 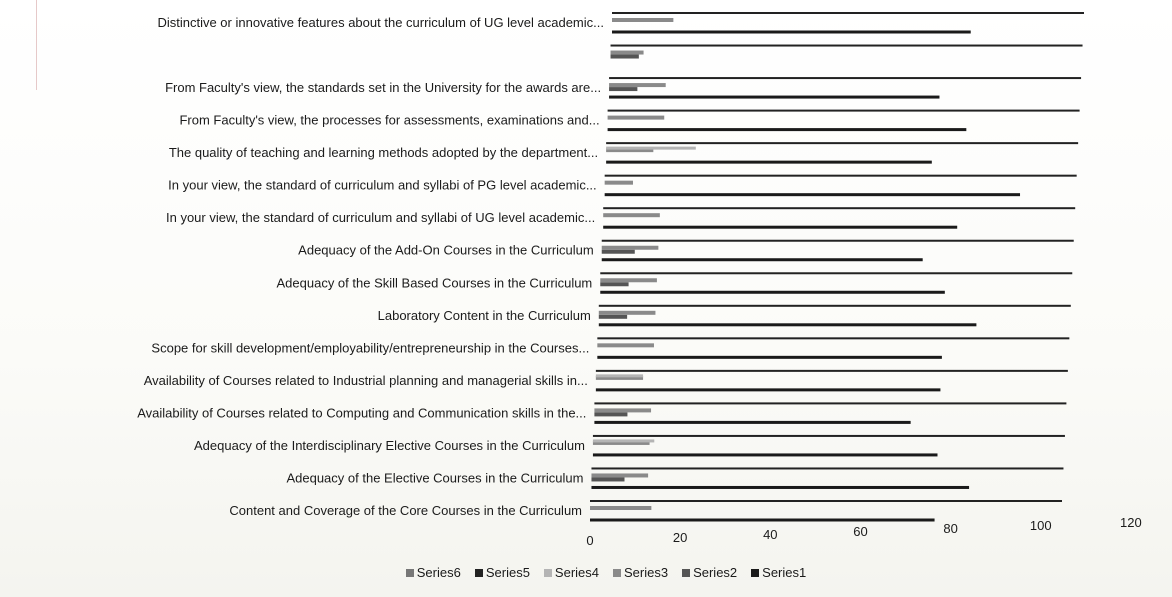 I want to click on legend-item: Series4, so click(x=571, y=572).